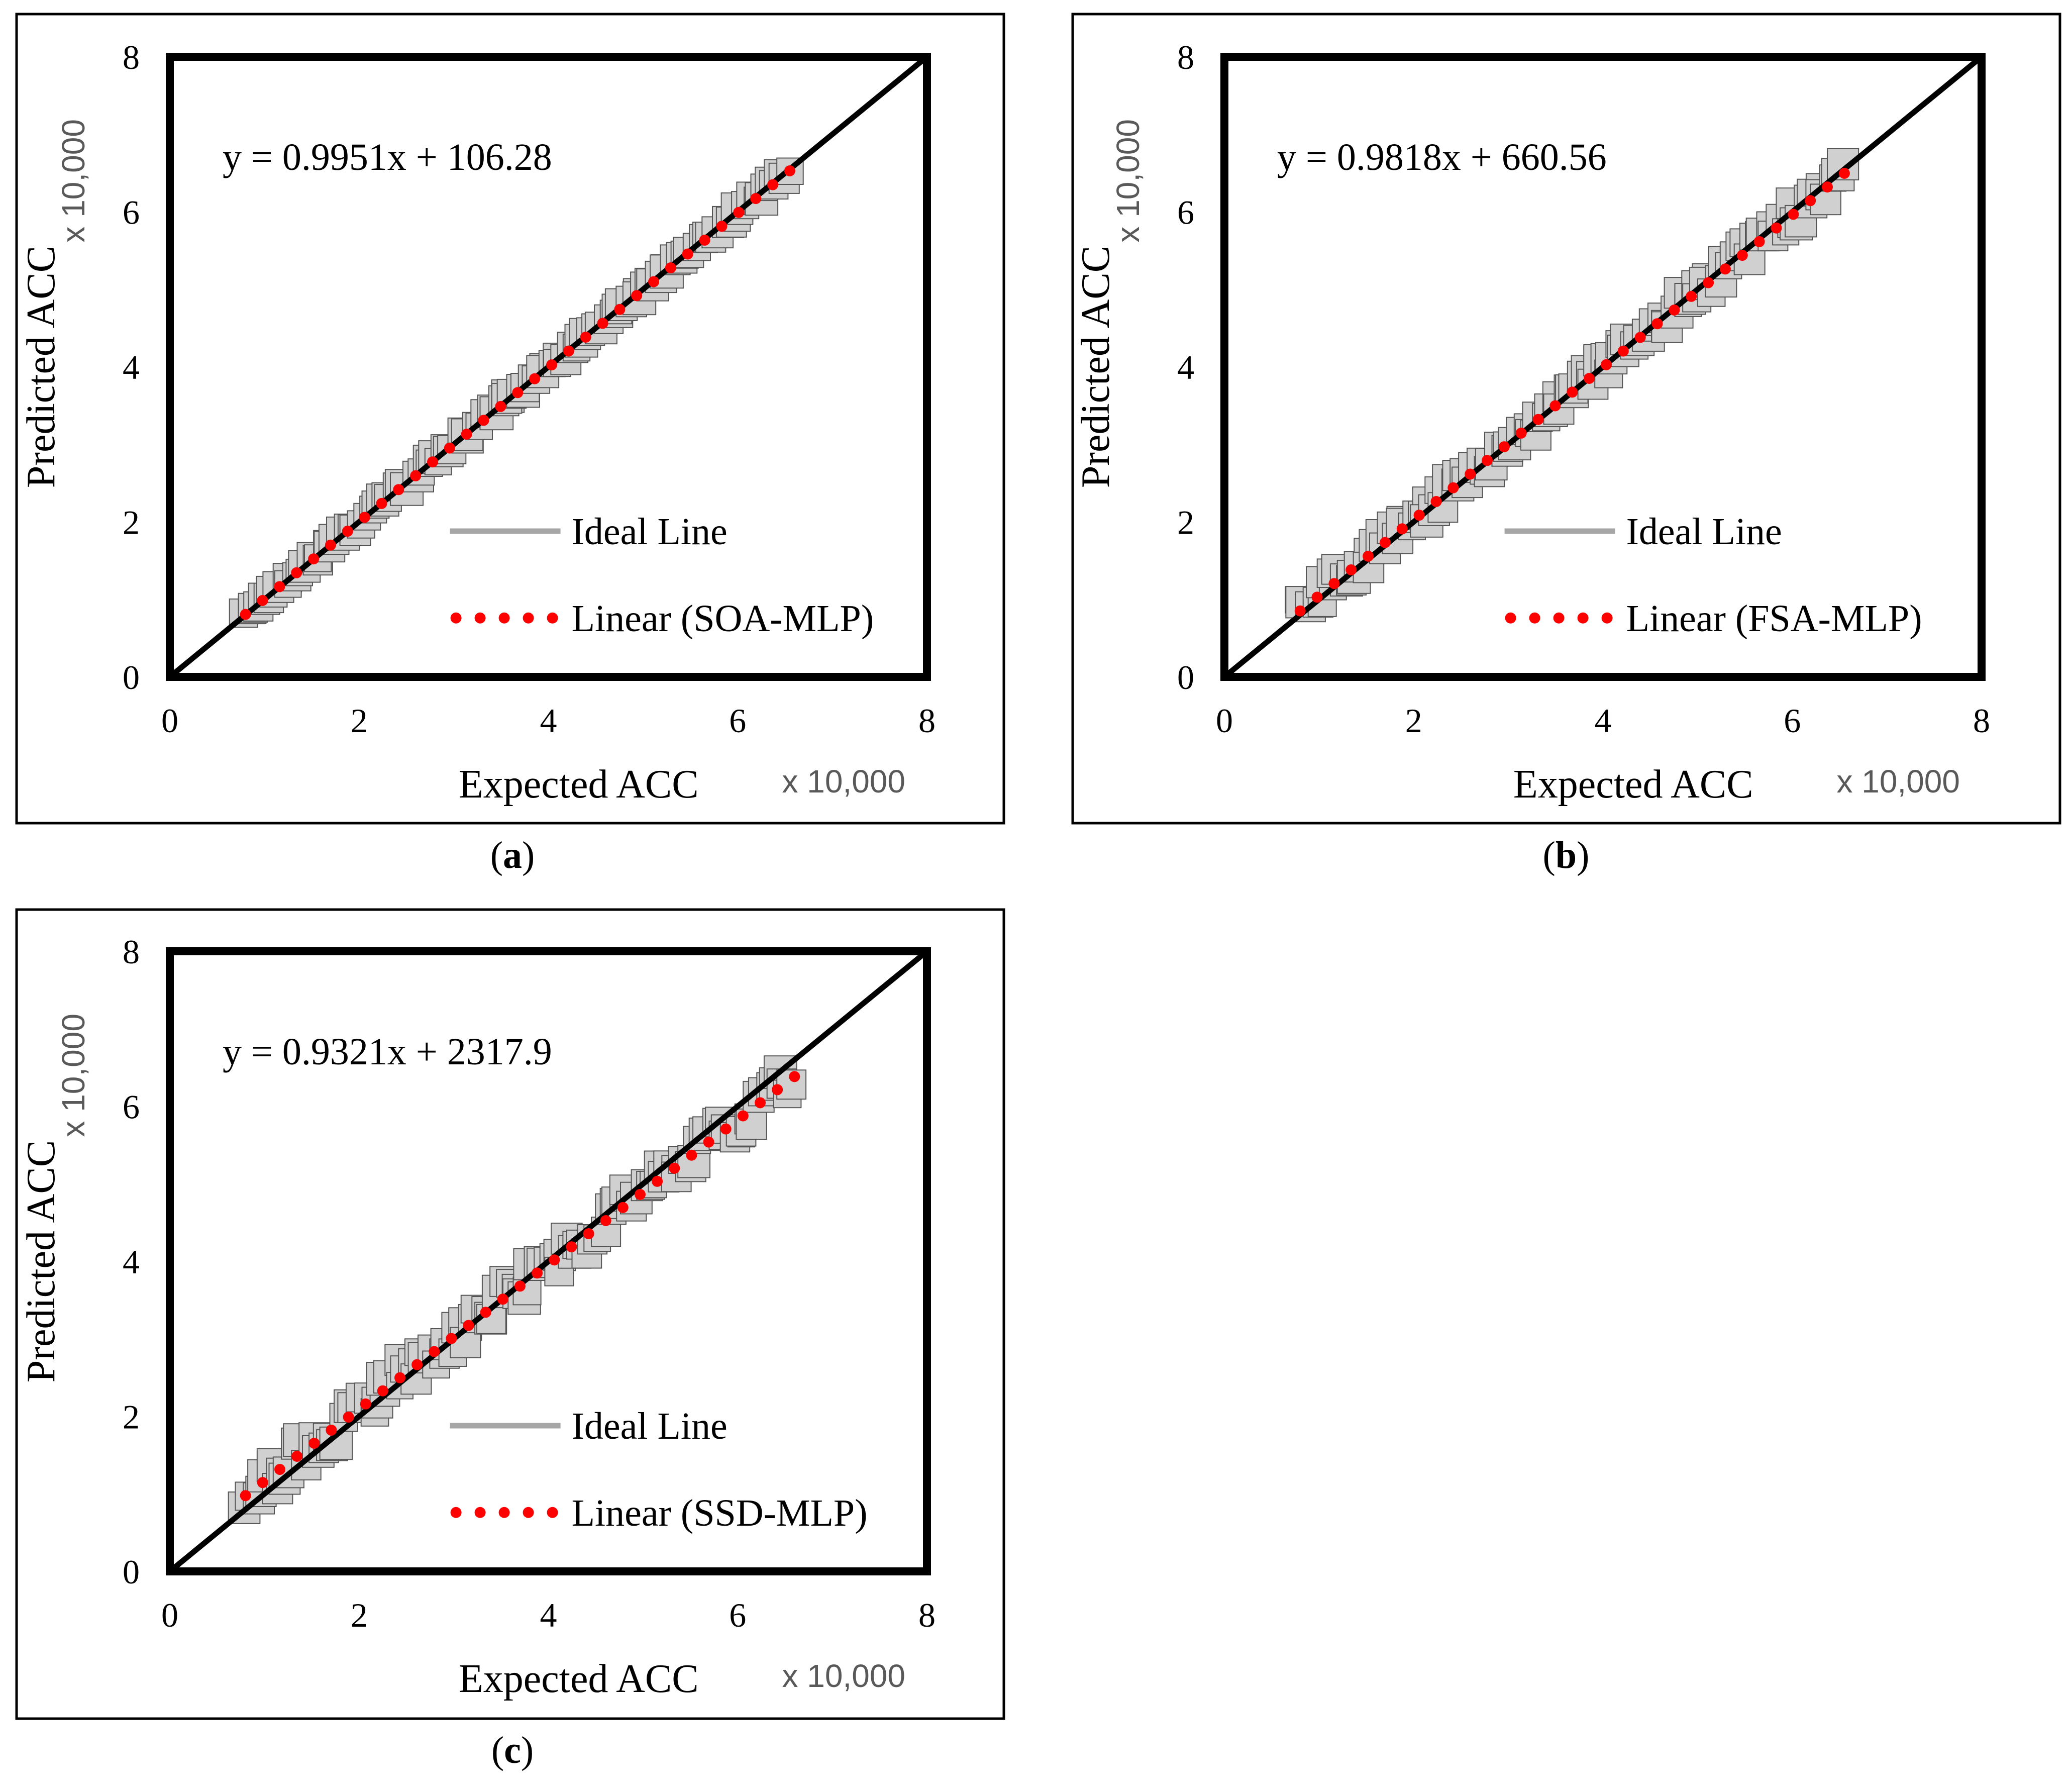  I want to click on legend-trend-label: Linear (FSA-MLP), so click(1774, 619).